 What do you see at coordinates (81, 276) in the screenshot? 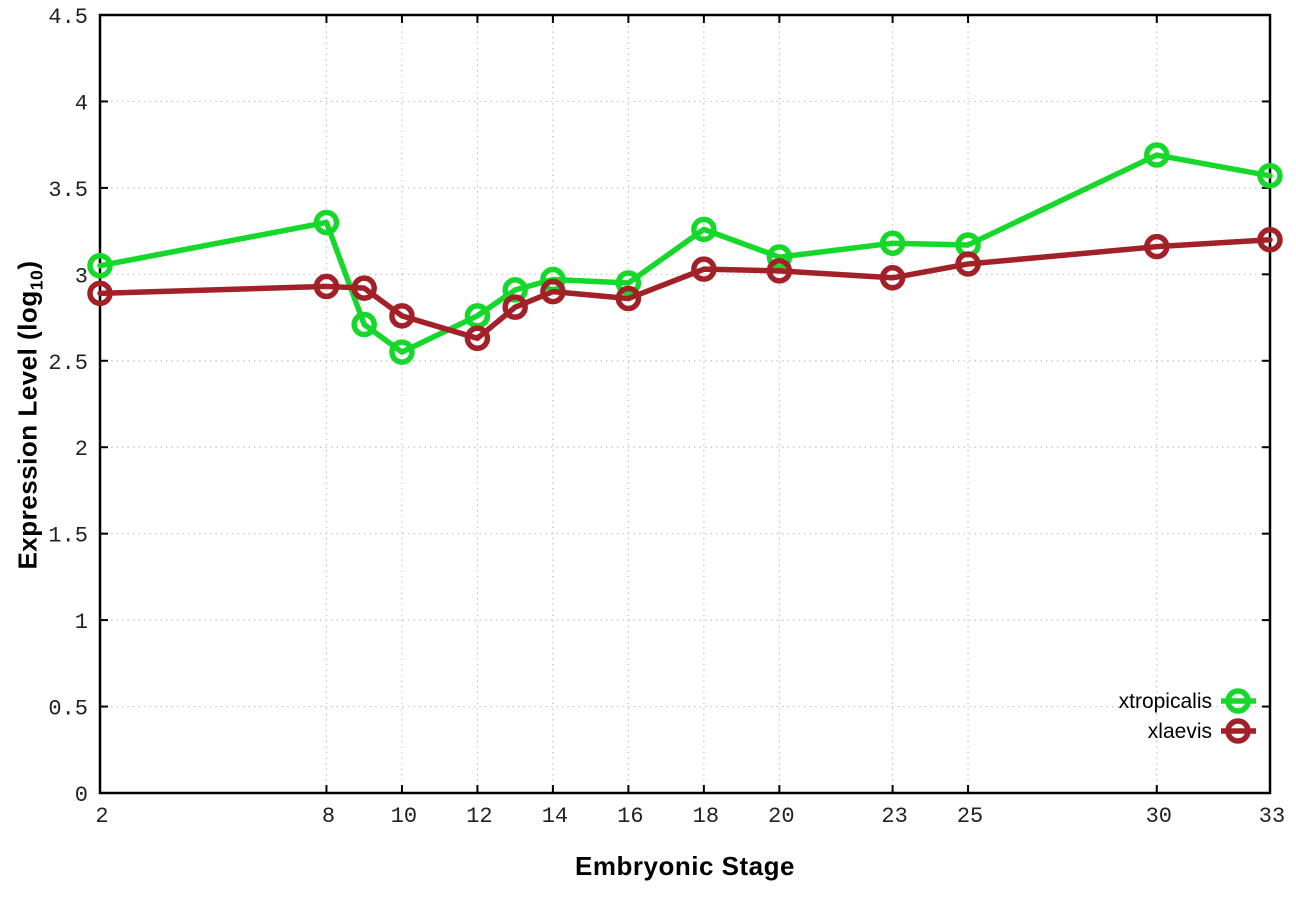
I see `y-tick-label: 3` at bounding box center [81, 276].